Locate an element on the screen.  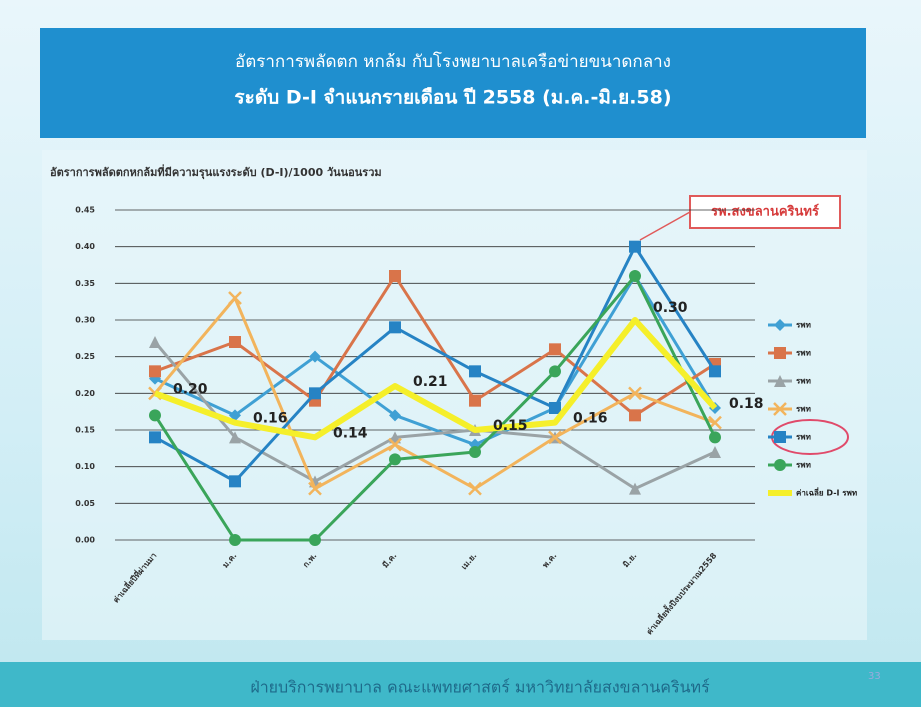
data-label: 0.21 is located at coordinates (430, 382).